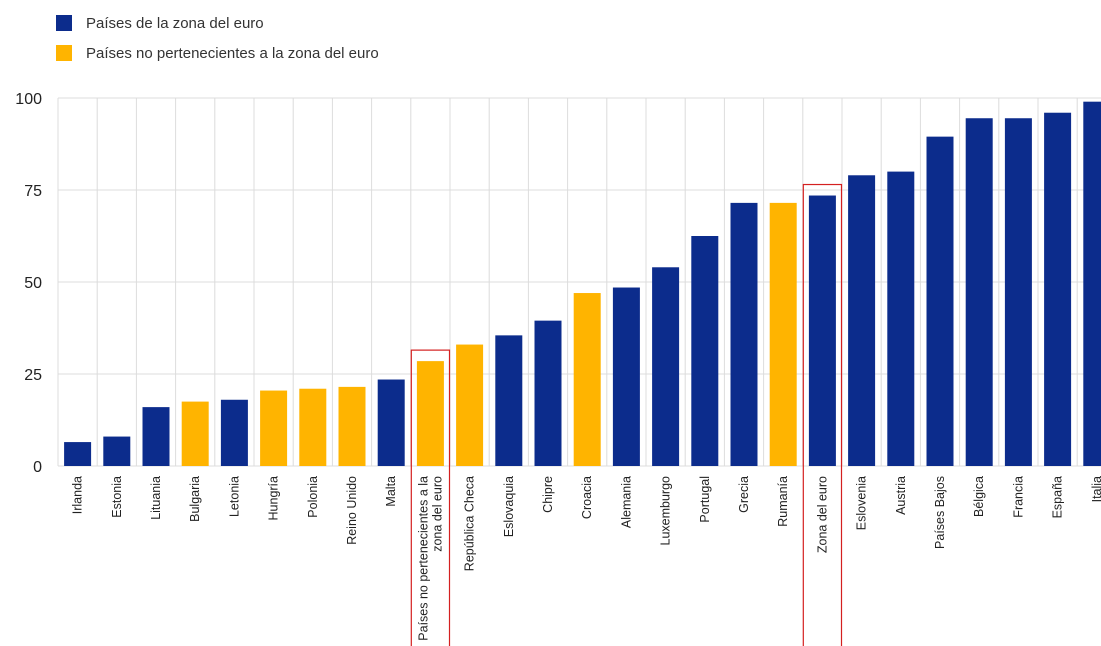 The height and width of the screenshot is (646, 1101). I want to click on x-tick-label-3: Bulgaria, so click(195, 499).